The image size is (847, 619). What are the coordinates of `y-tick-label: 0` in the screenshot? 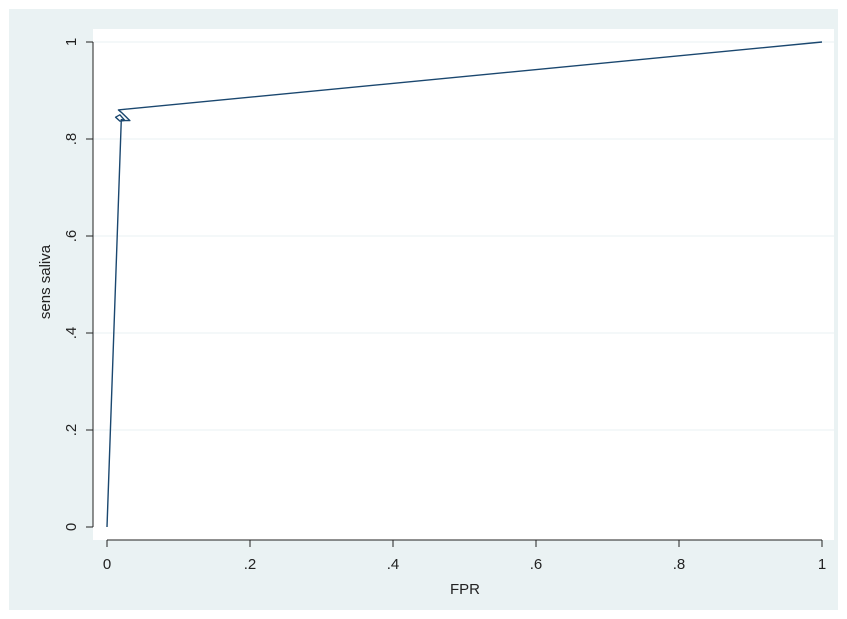 It's located at (71, 527).